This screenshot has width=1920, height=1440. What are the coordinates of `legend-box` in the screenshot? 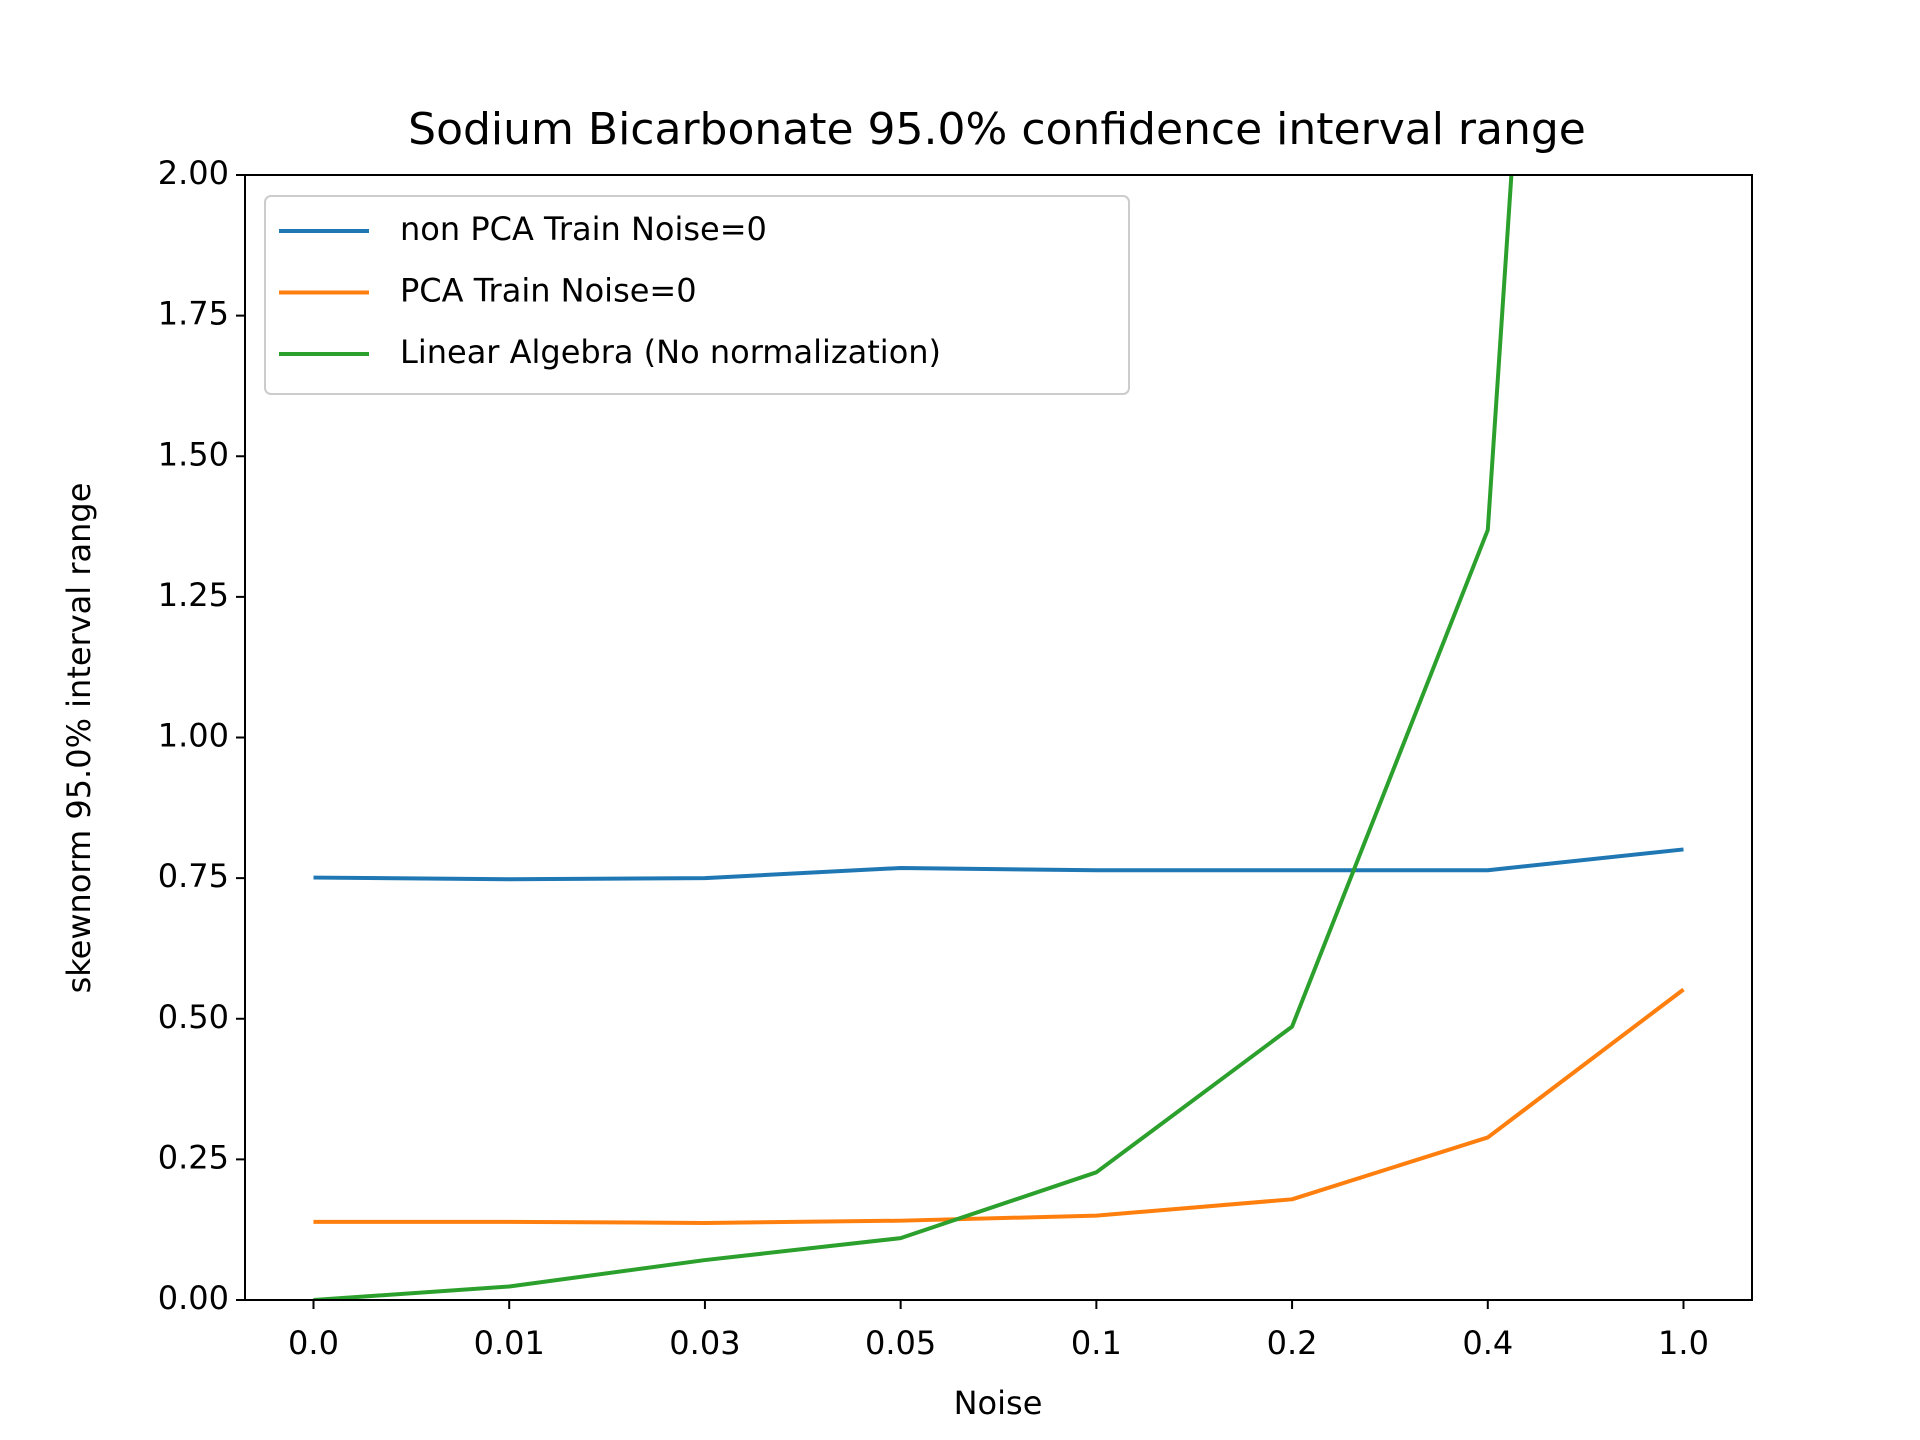 It's located at (697, 295).